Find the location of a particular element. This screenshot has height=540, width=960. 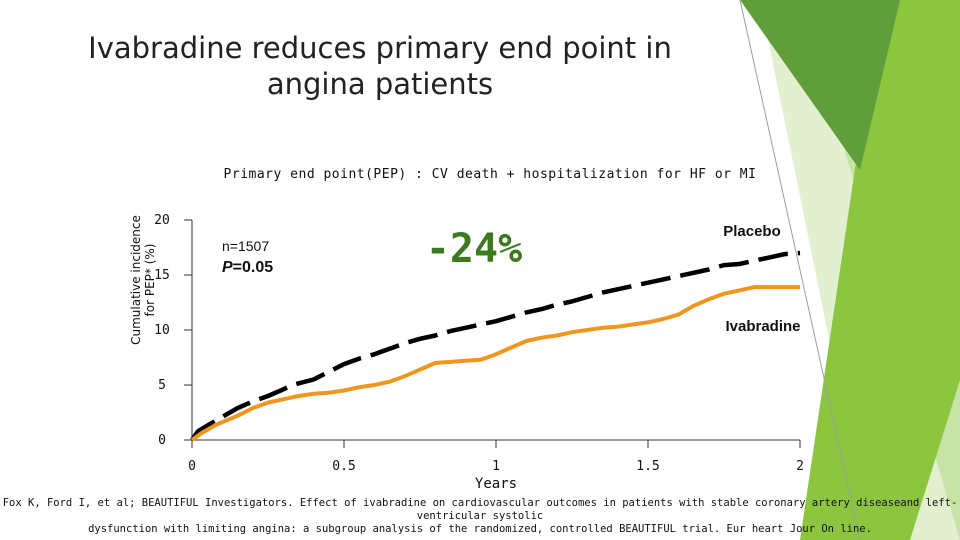

annotation-reduction: -24% is located at coordinates (474, 249).